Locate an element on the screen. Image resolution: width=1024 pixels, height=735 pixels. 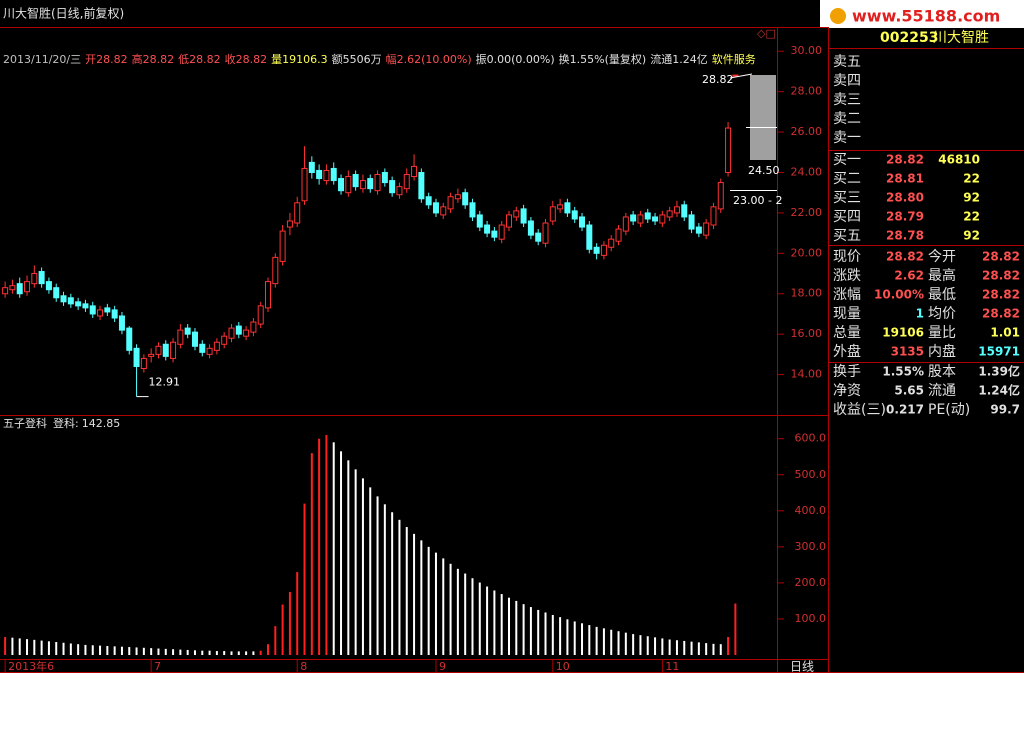
stat-label: 总量 is located at coordinates (847, 333).